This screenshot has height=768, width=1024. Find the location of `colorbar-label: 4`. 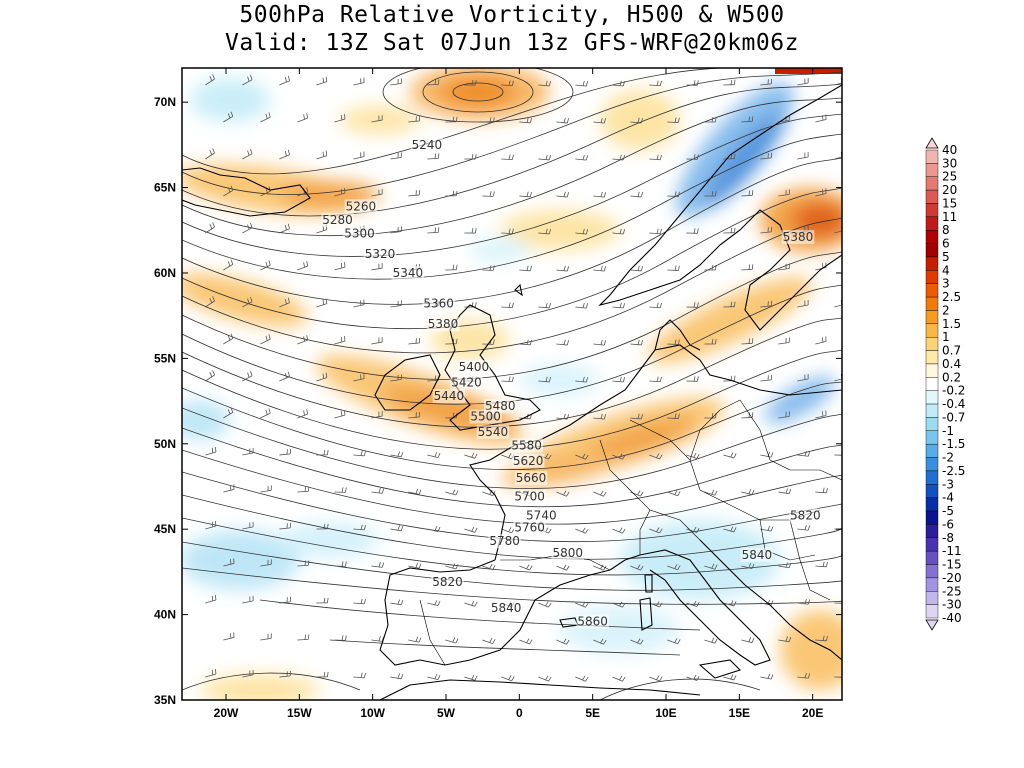

colorbar-label: 4 is located at coordinates (946, 270).